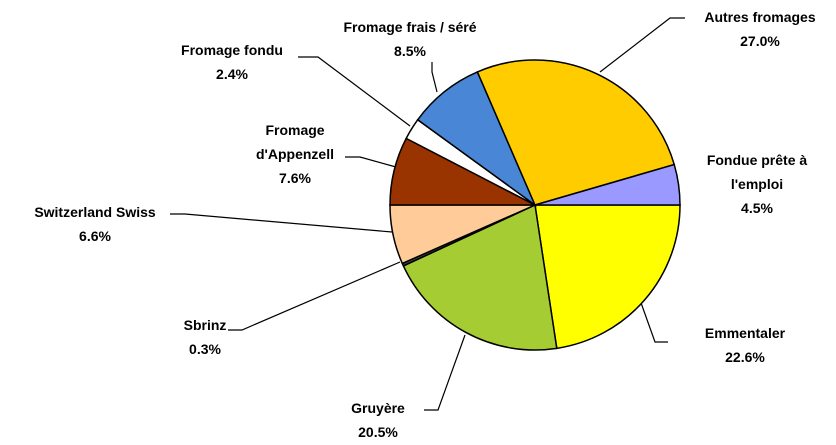 The height and width of the screenshot is (445, 836). Describe the element at coordinates (410, 27) in the screenshot. I see `category-label: Fromage frais / séré` at that location.